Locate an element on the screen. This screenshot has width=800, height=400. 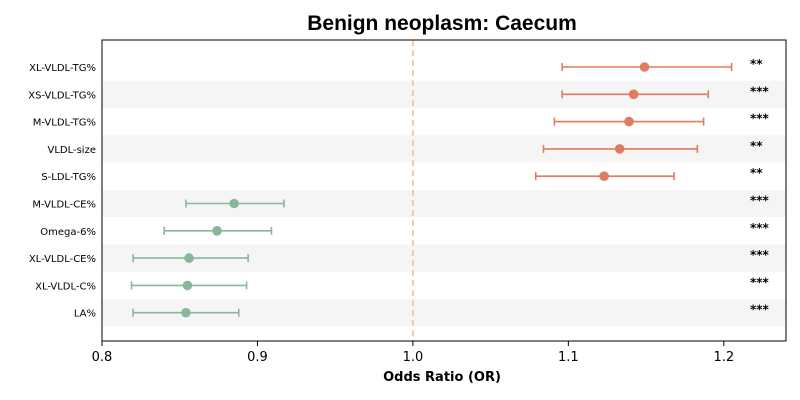
category-label: XL-VLDL-TG% is located at coordinates (62, 68).